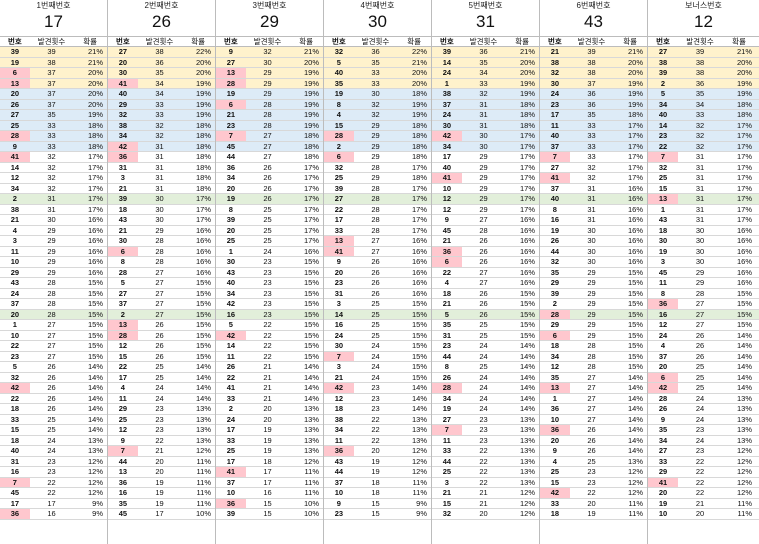  Describe the element at coordinates (51, 41) in the screenshot. I see `column-header-count: 발견횟수` at that location.